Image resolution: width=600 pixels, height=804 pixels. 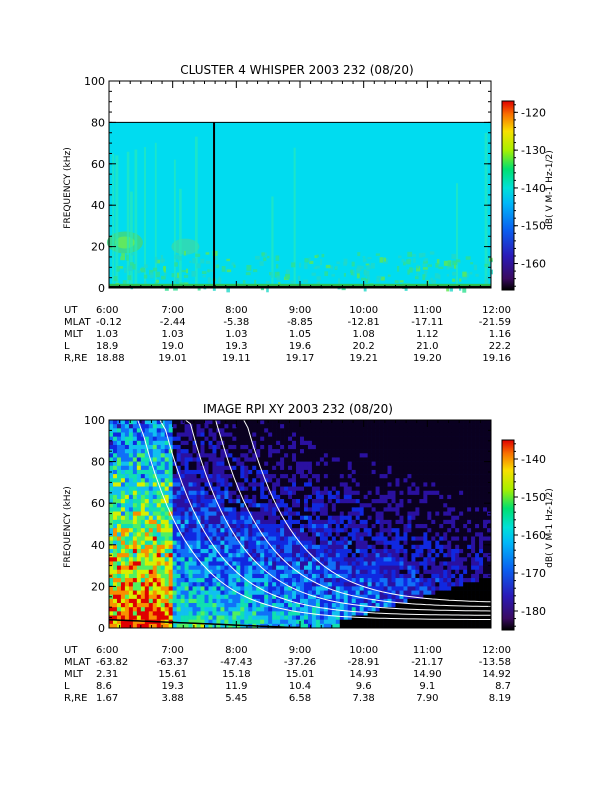 What do you see at coordinates (364, 334) in the screenshot?
I see `panel-1-ephem-value: 1.08` at bounding box center [364, 334].